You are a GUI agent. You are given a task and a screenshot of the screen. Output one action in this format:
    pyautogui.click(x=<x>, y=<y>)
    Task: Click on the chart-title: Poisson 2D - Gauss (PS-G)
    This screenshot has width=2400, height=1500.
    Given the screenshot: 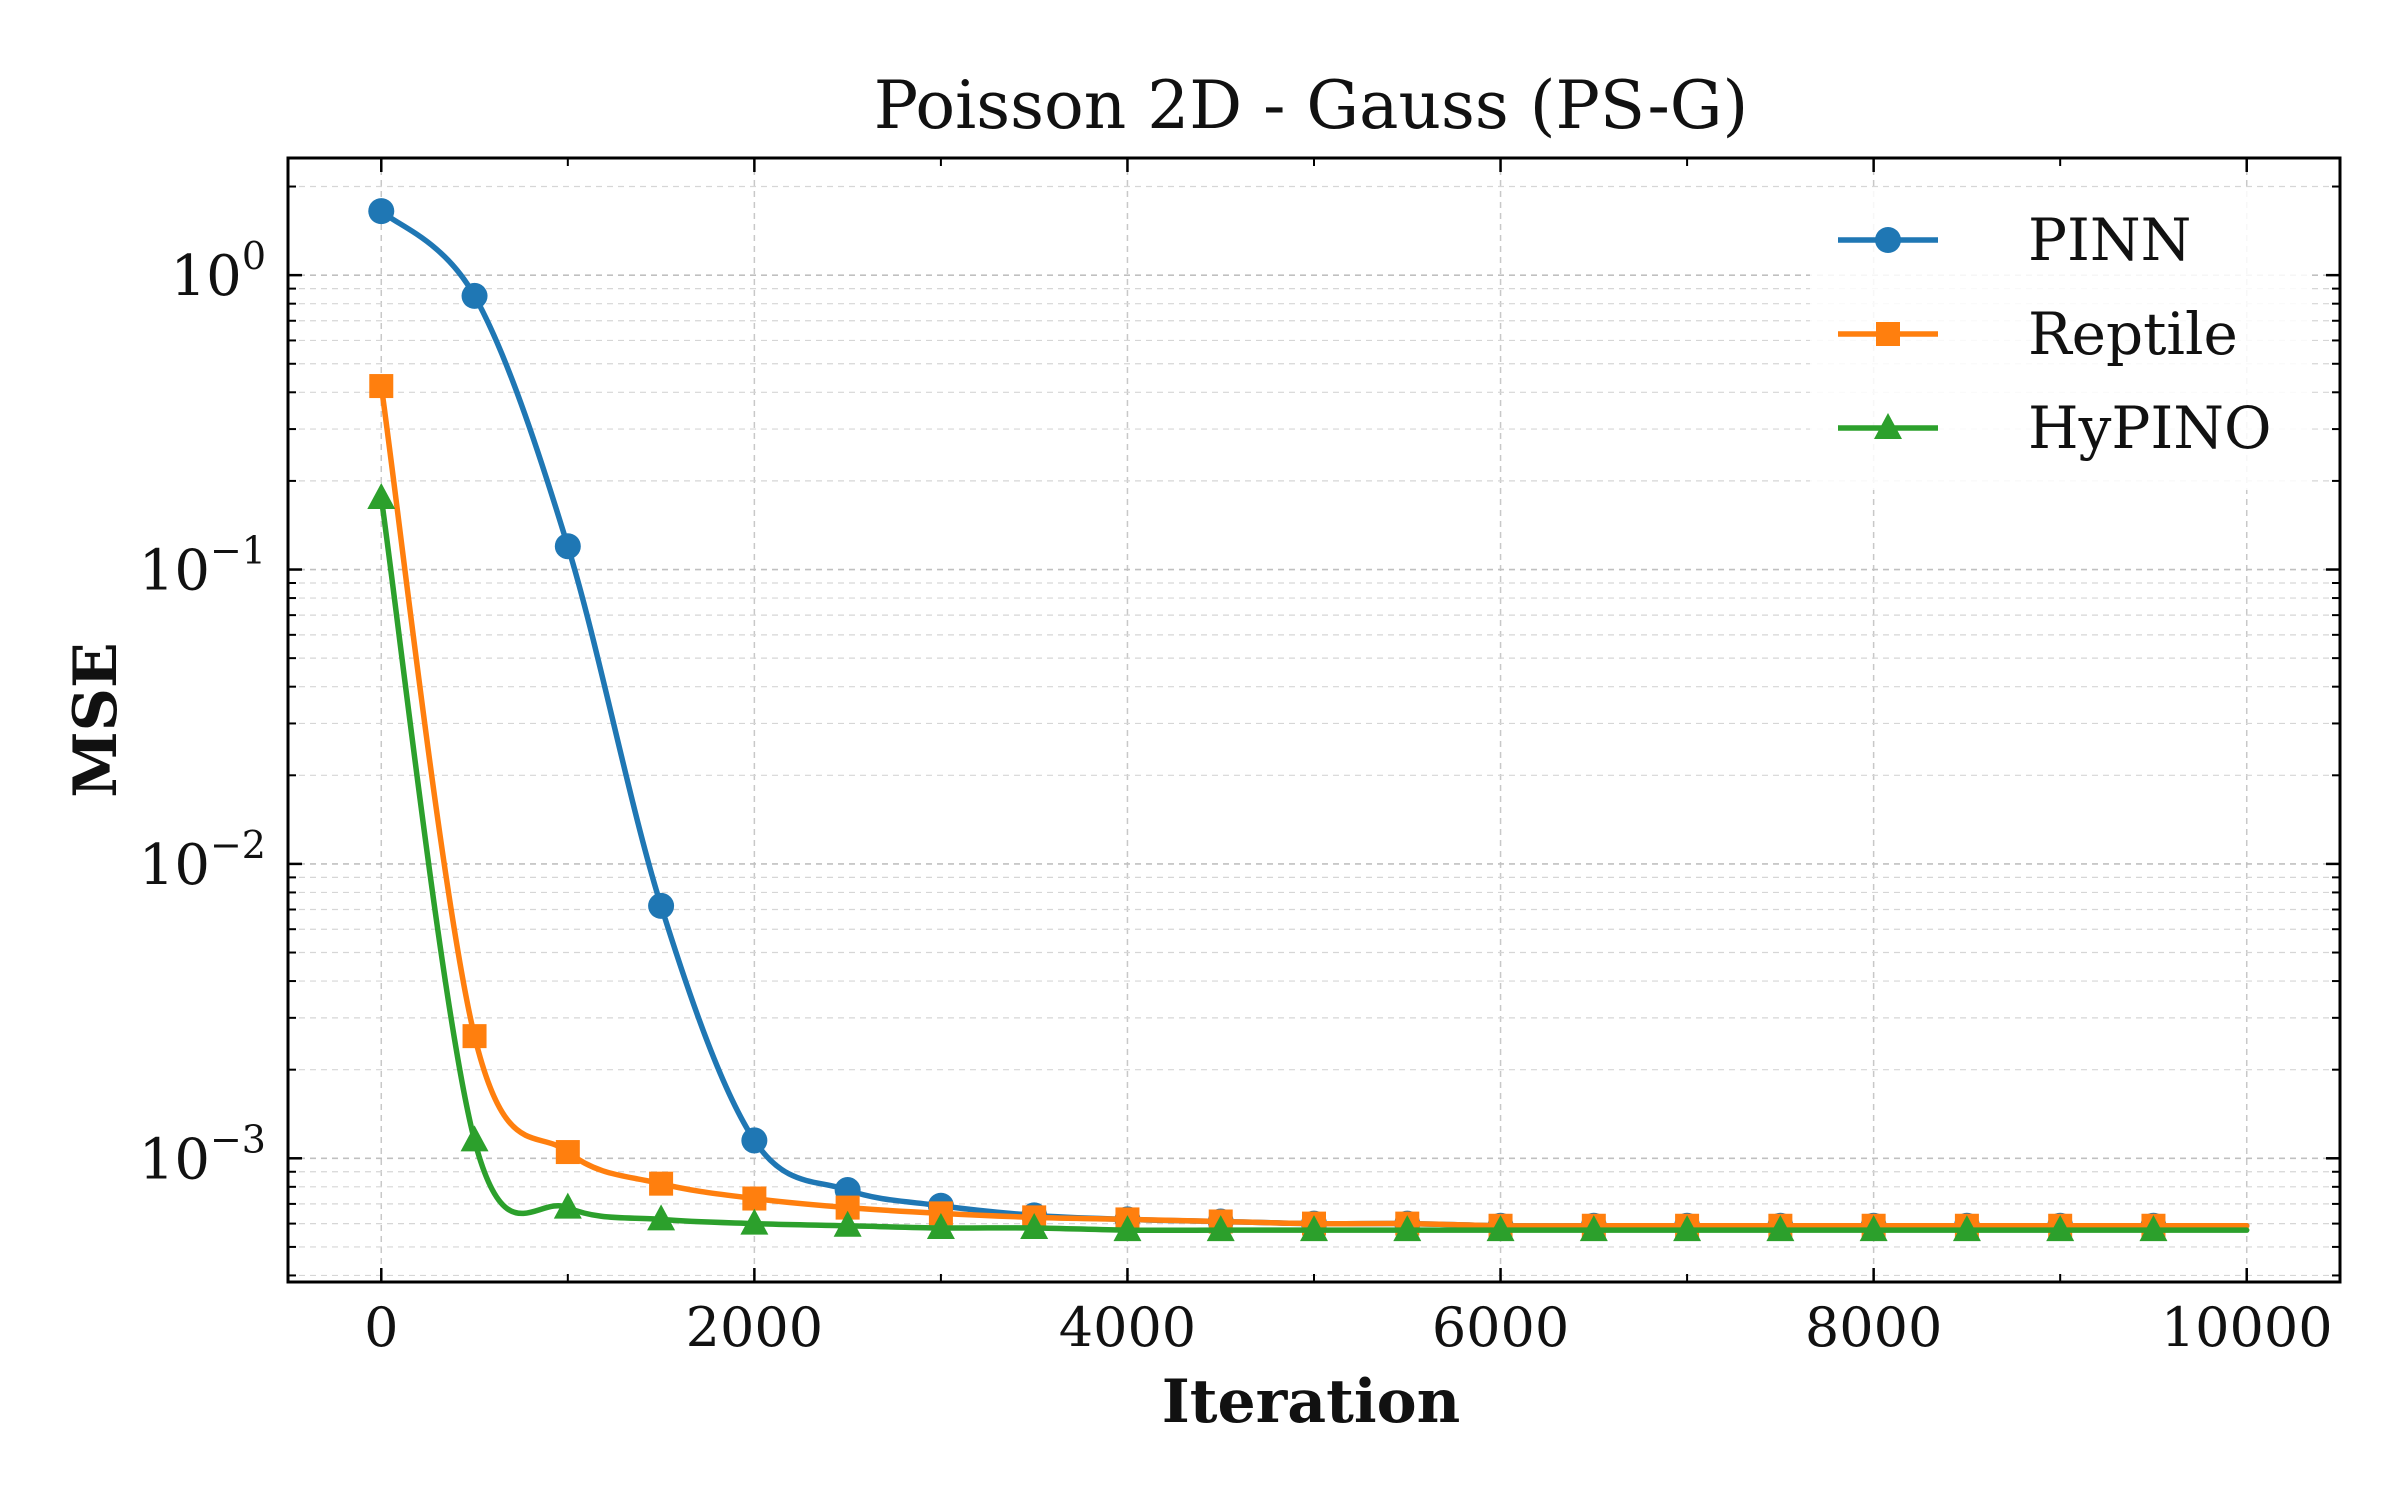 What is the action you would take?
    pyautogui.click(x=1311, y=105)
    